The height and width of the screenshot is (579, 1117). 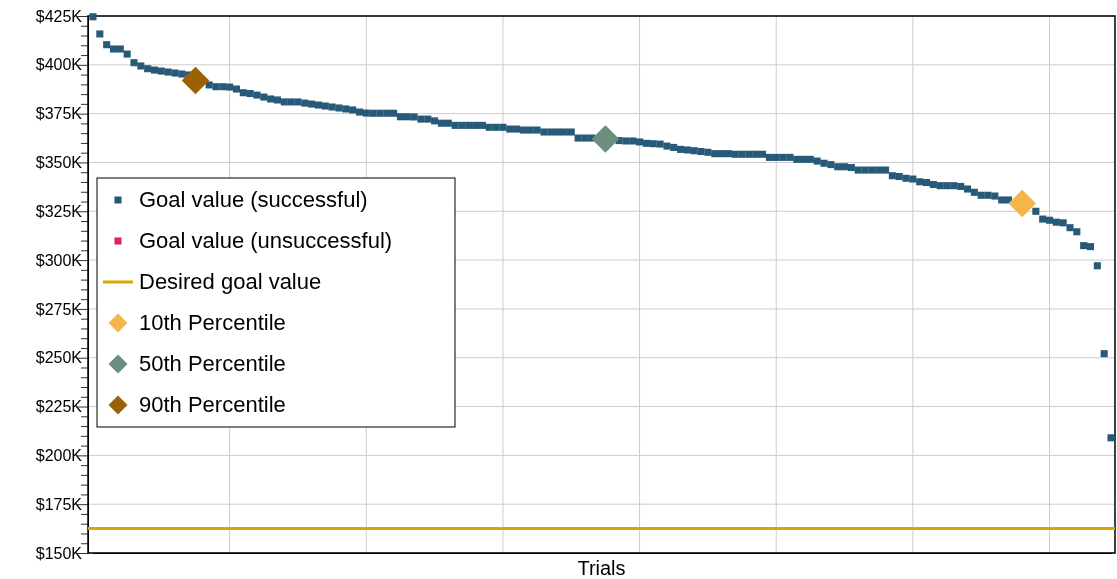 I want to click on legend-label: 10th Percentile, so click(x=212, y=322).